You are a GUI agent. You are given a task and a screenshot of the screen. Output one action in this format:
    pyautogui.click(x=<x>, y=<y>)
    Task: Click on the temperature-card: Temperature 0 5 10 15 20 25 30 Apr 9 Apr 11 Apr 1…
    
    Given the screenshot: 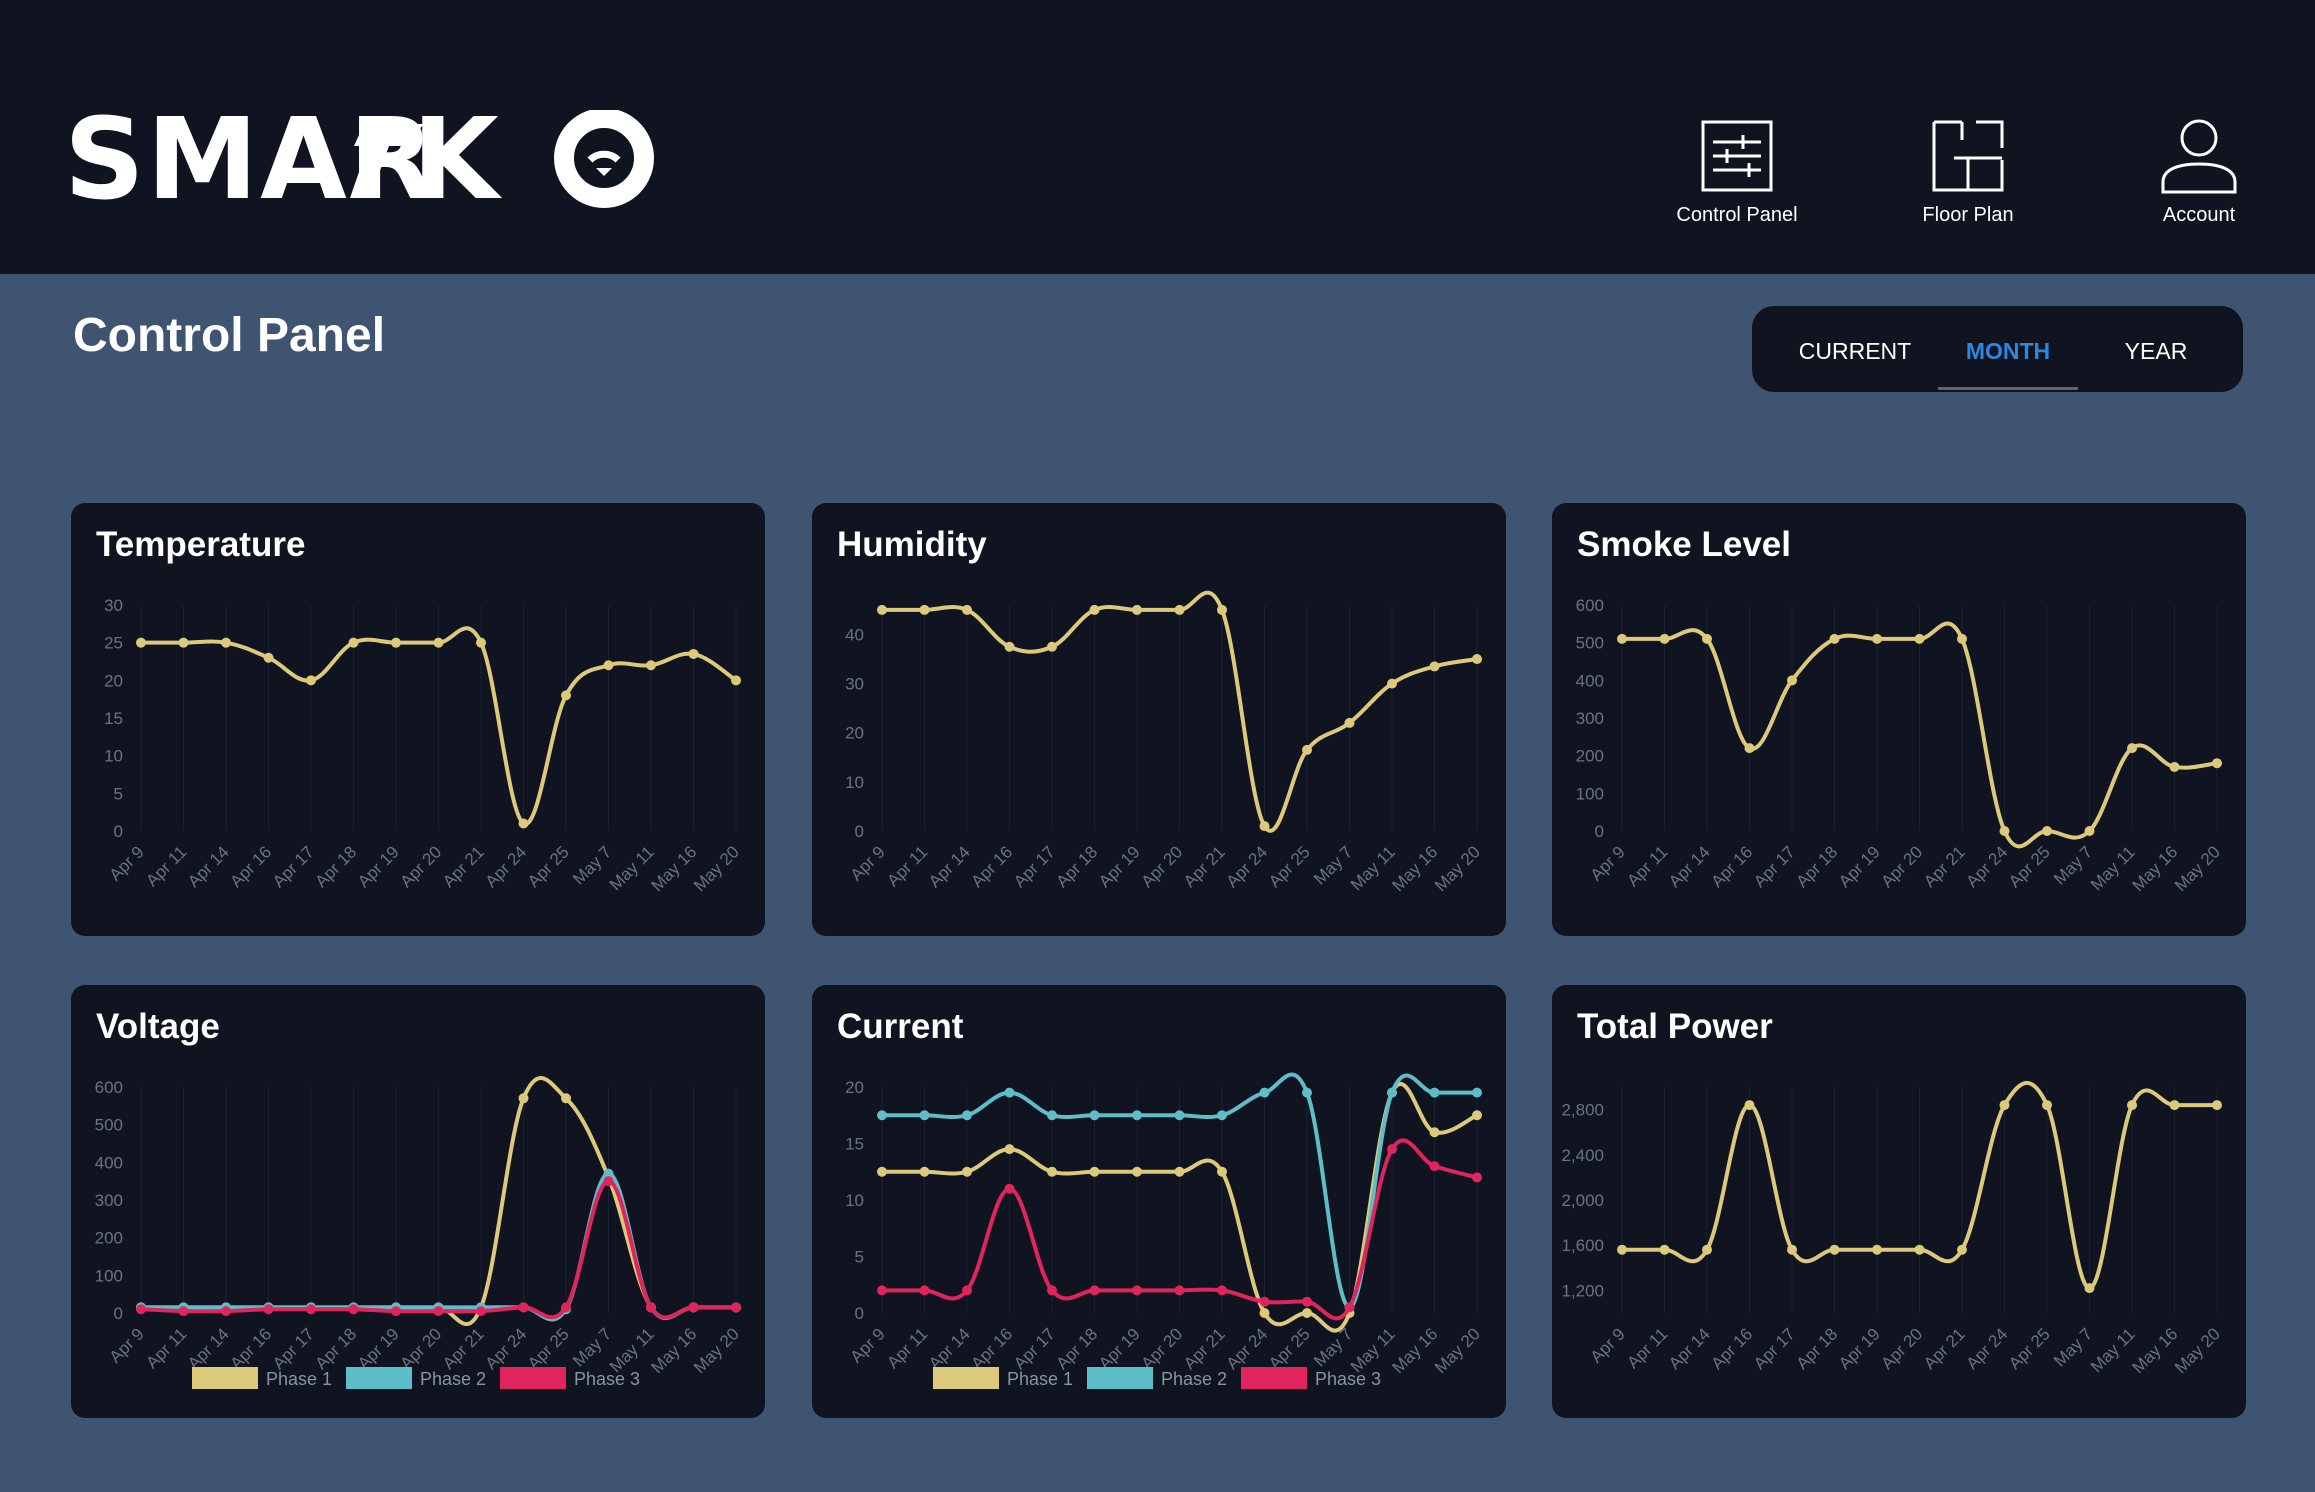 What is the action you would take?
    pyautogui.click(x=418, y=719)
    